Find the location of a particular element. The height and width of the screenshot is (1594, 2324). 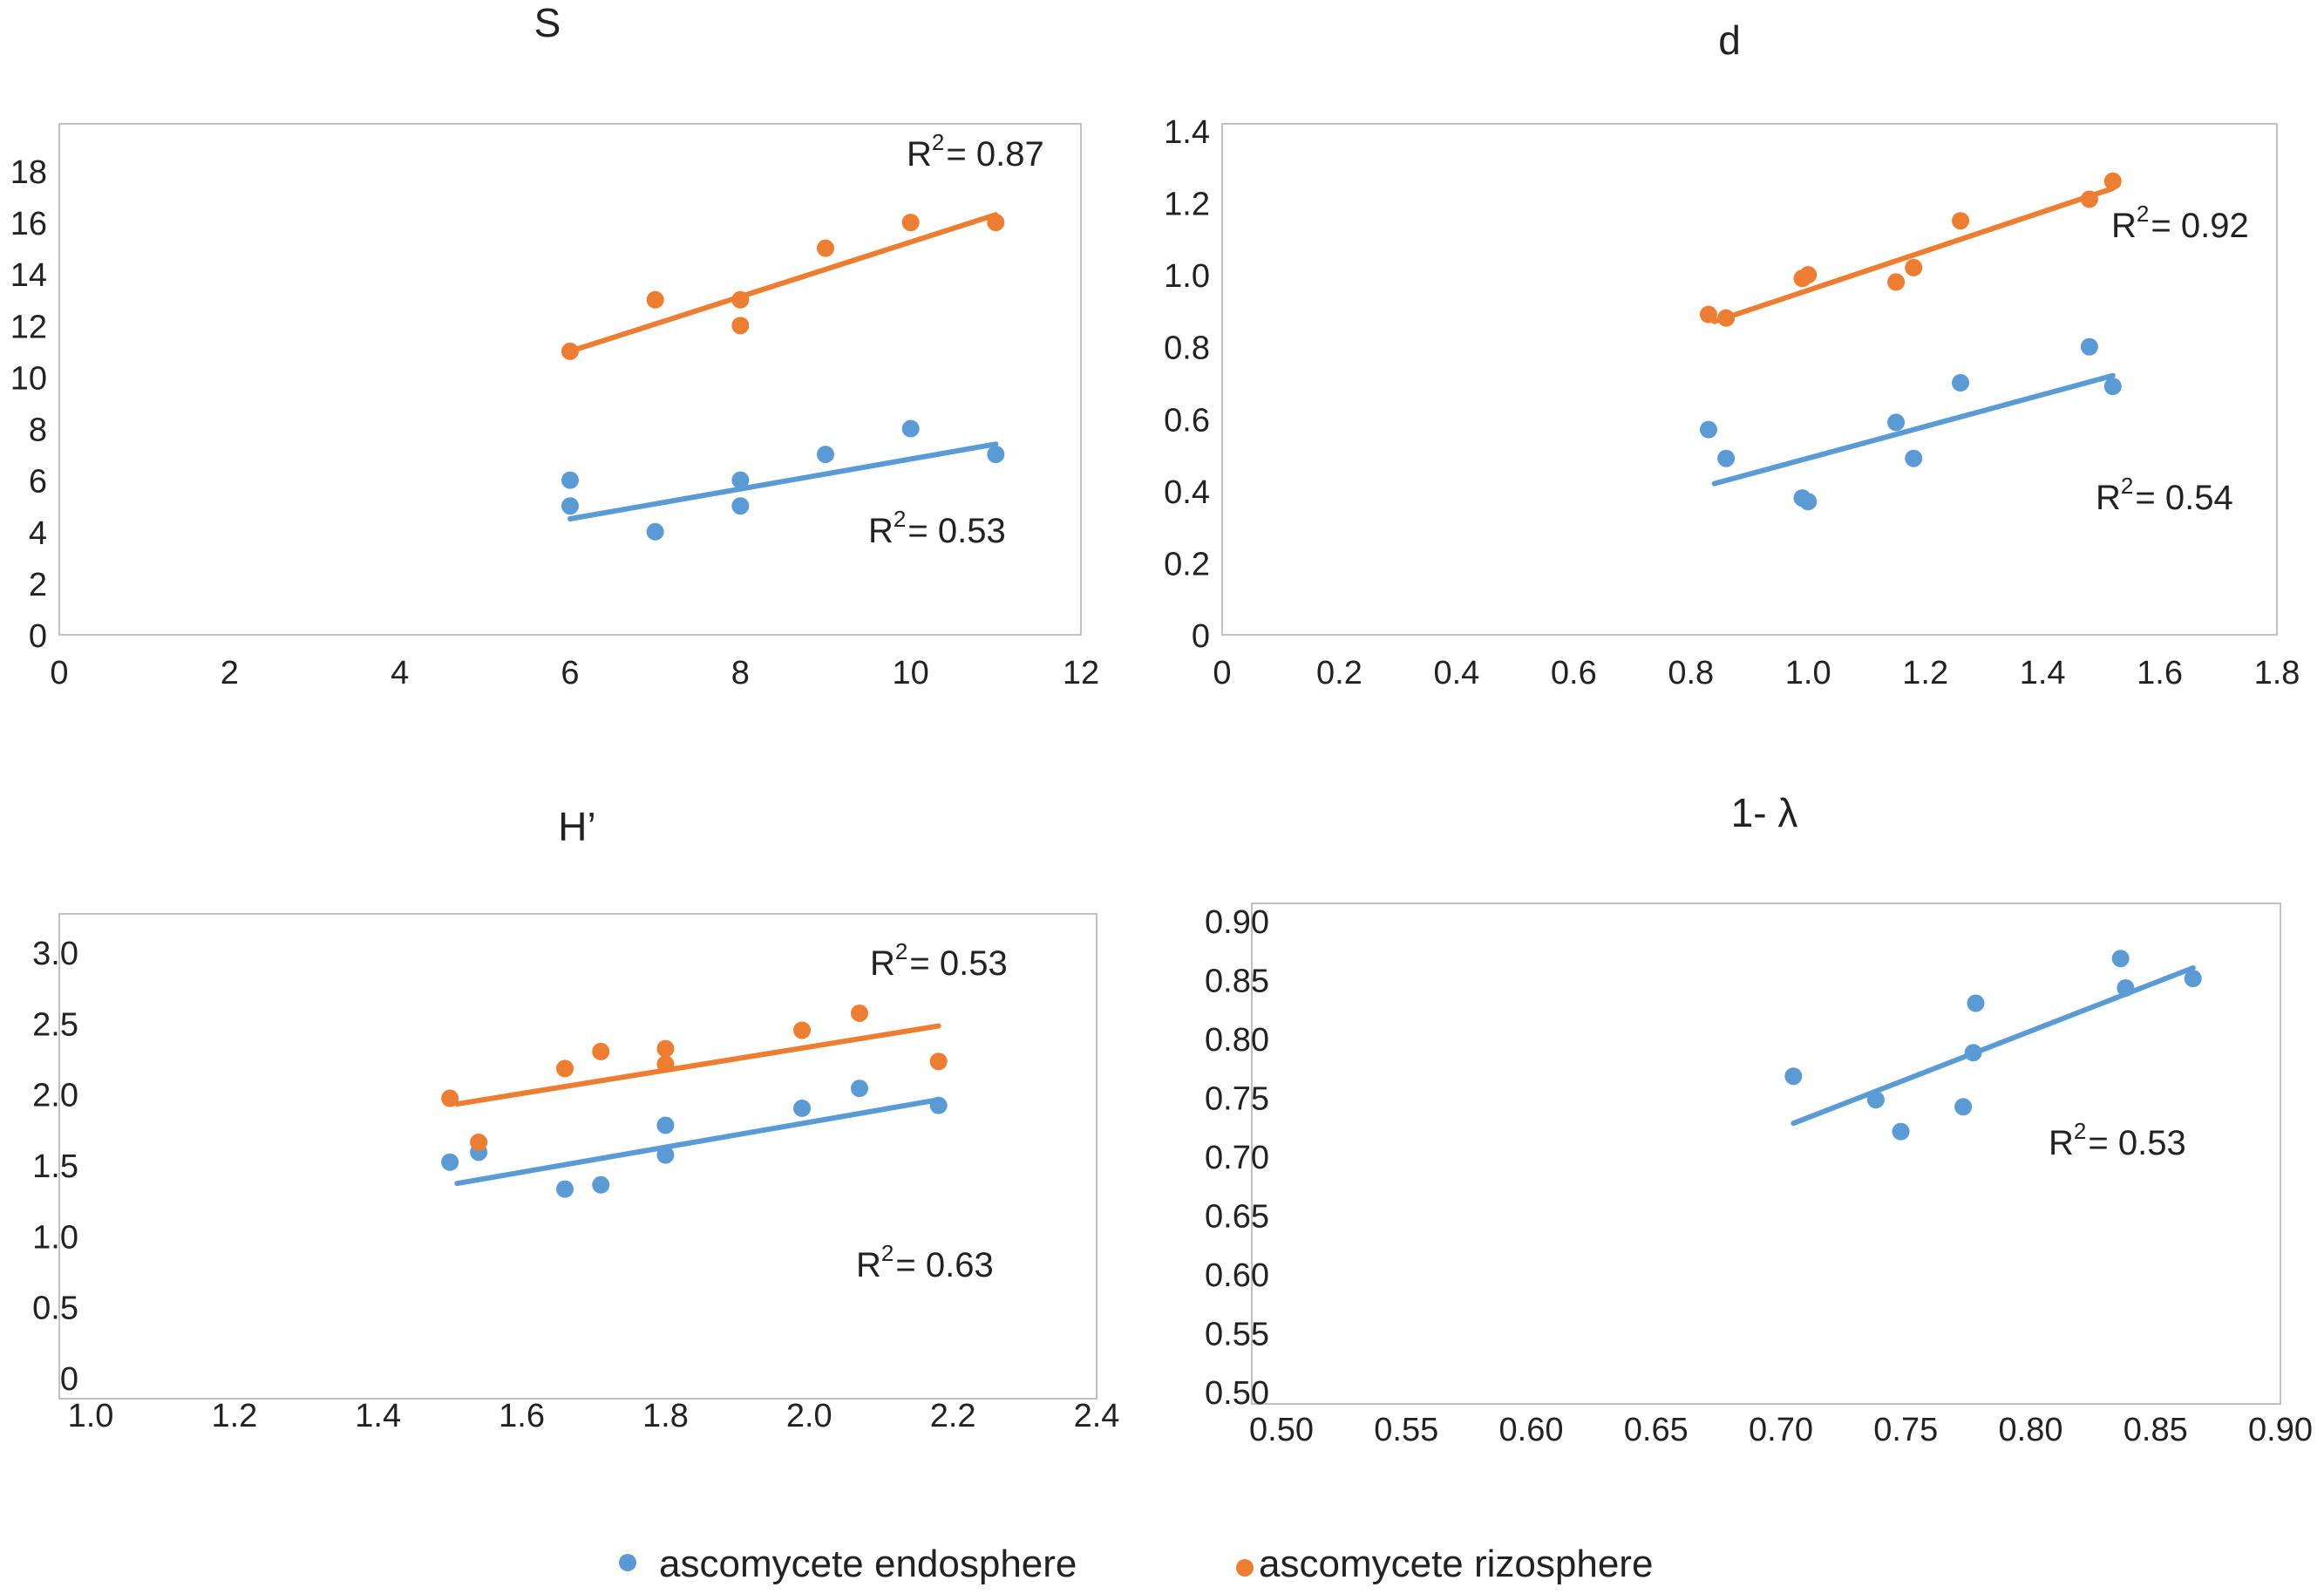

x-tick-label: 12 is located at coordinates (1081, 673).